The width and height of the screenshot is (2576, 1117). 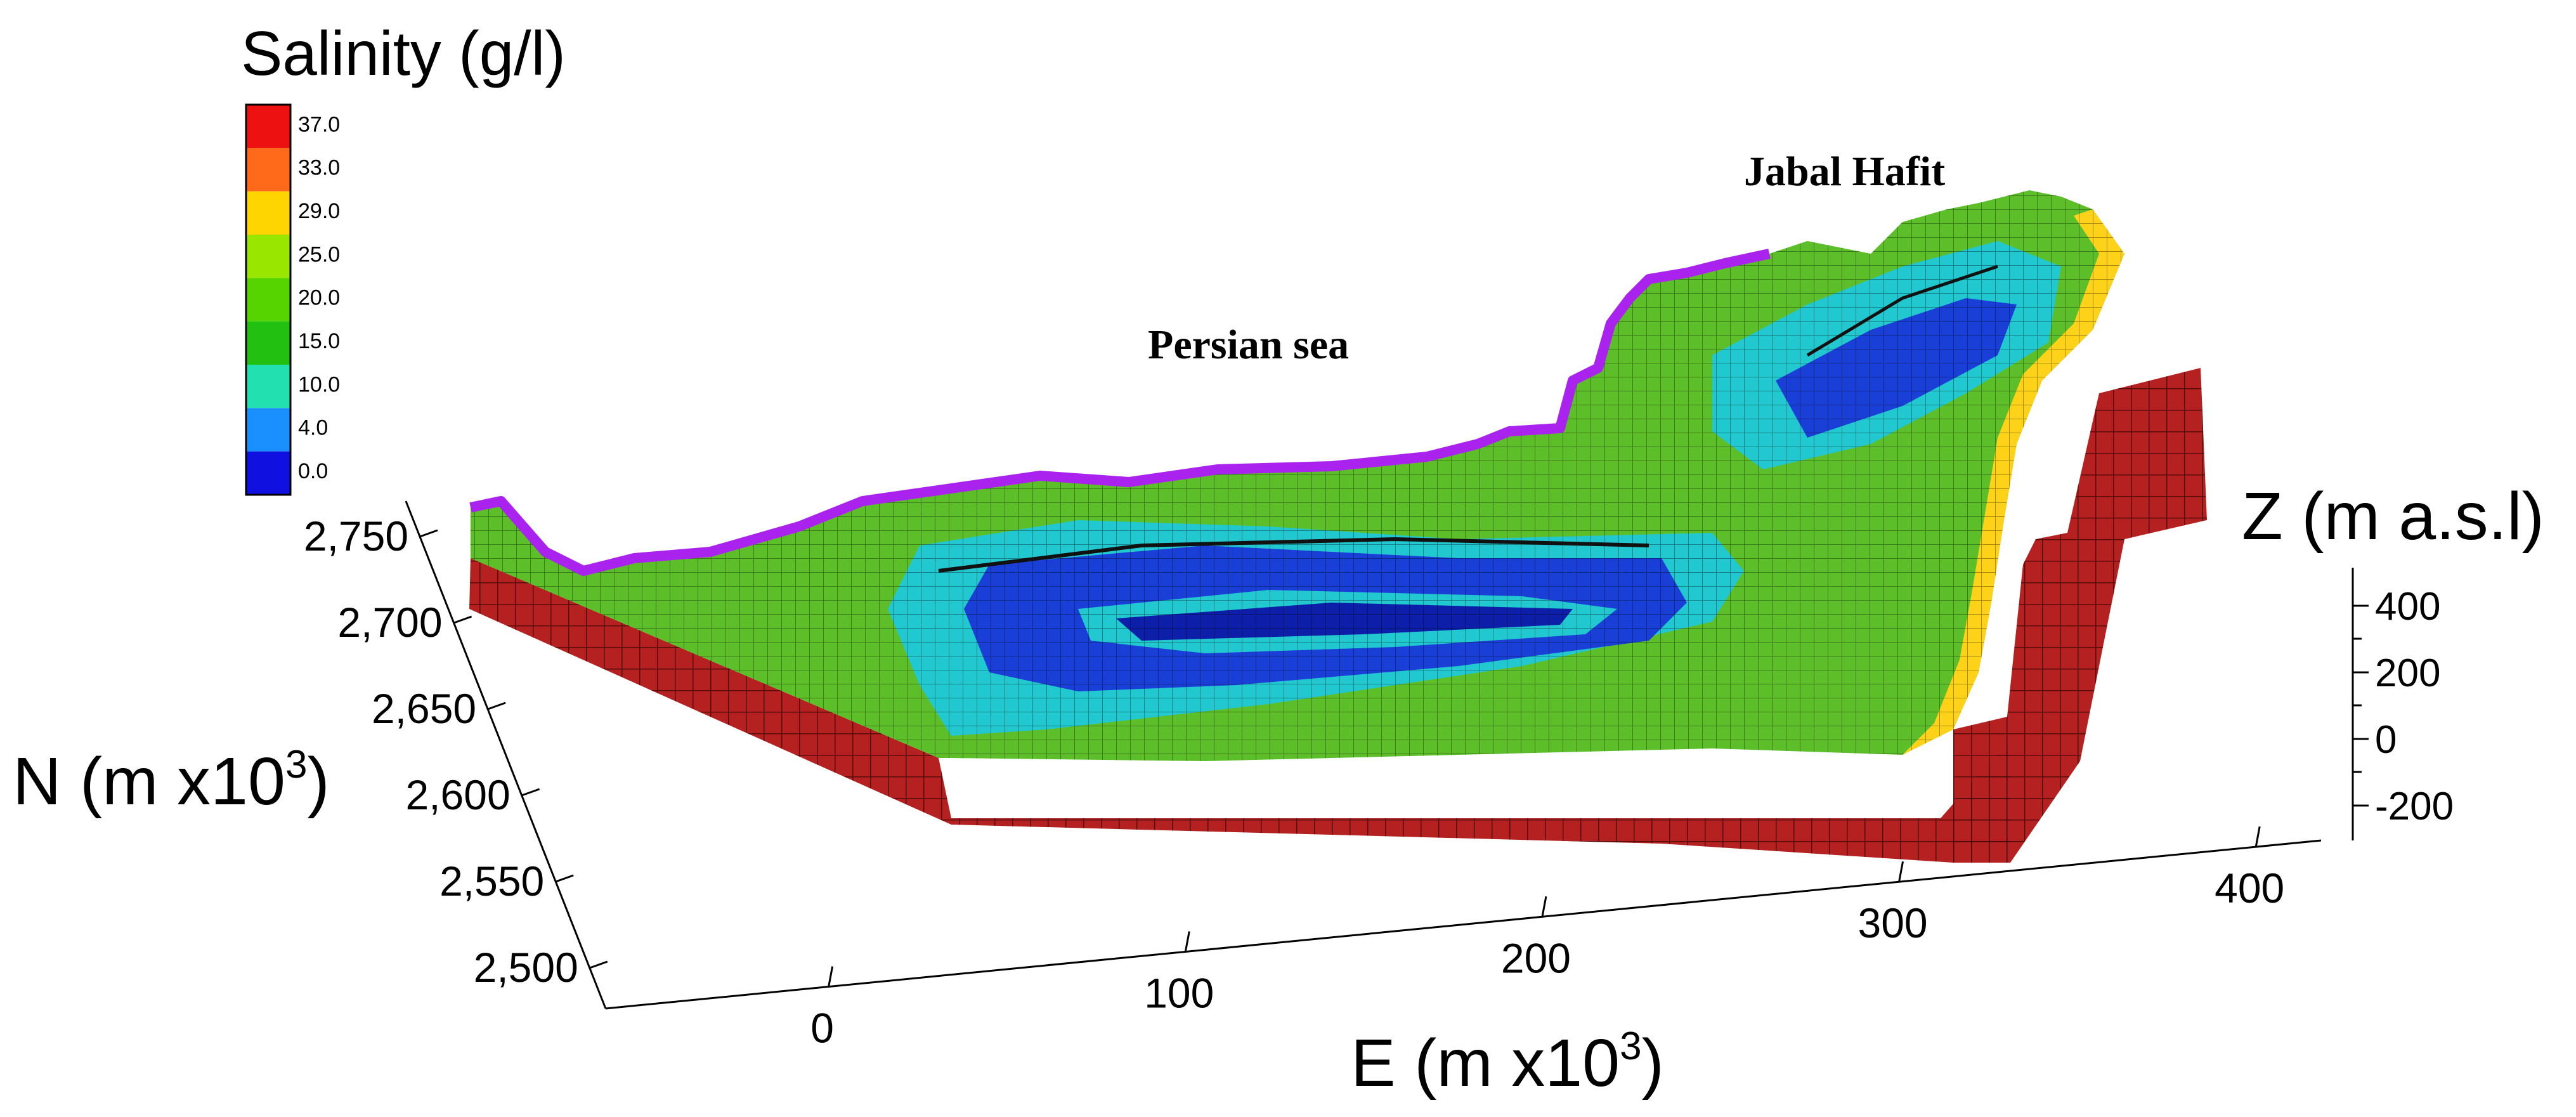 What do you see at coordinates (171, 781) in the screenshot?
I see `n-axis-title: N (m x103)` at bounding box center [171, 781].